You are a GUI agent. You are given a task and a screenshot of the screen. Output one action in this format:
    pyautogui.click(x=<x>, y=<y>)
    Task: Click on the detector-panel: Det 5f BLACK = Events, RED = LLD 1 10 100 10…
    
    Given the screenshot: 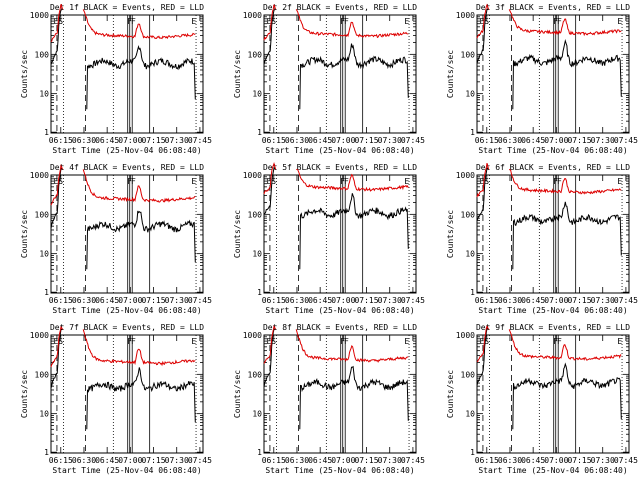 What is the action you would take?
    pyautogui.click(x=329, y=238)
    